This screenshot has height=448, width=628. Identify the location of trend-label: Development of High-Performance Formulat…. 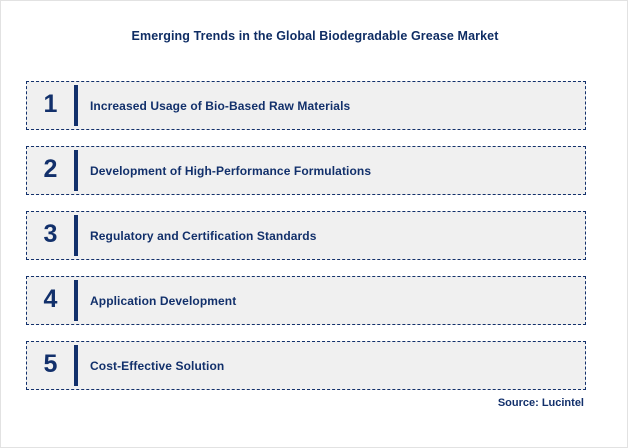
(231, 170).